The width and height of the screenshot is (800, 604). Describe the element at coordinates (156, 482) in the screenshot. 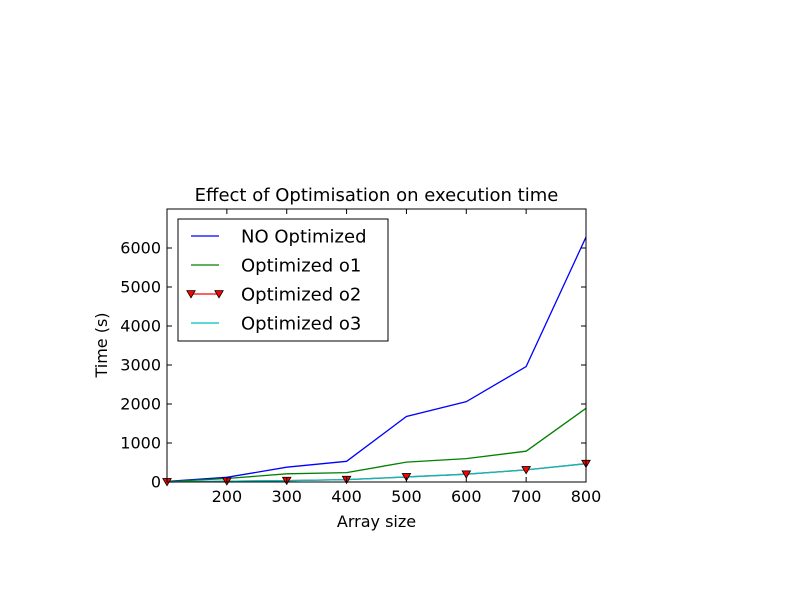

I see `y-tick-label: 0` at that location.